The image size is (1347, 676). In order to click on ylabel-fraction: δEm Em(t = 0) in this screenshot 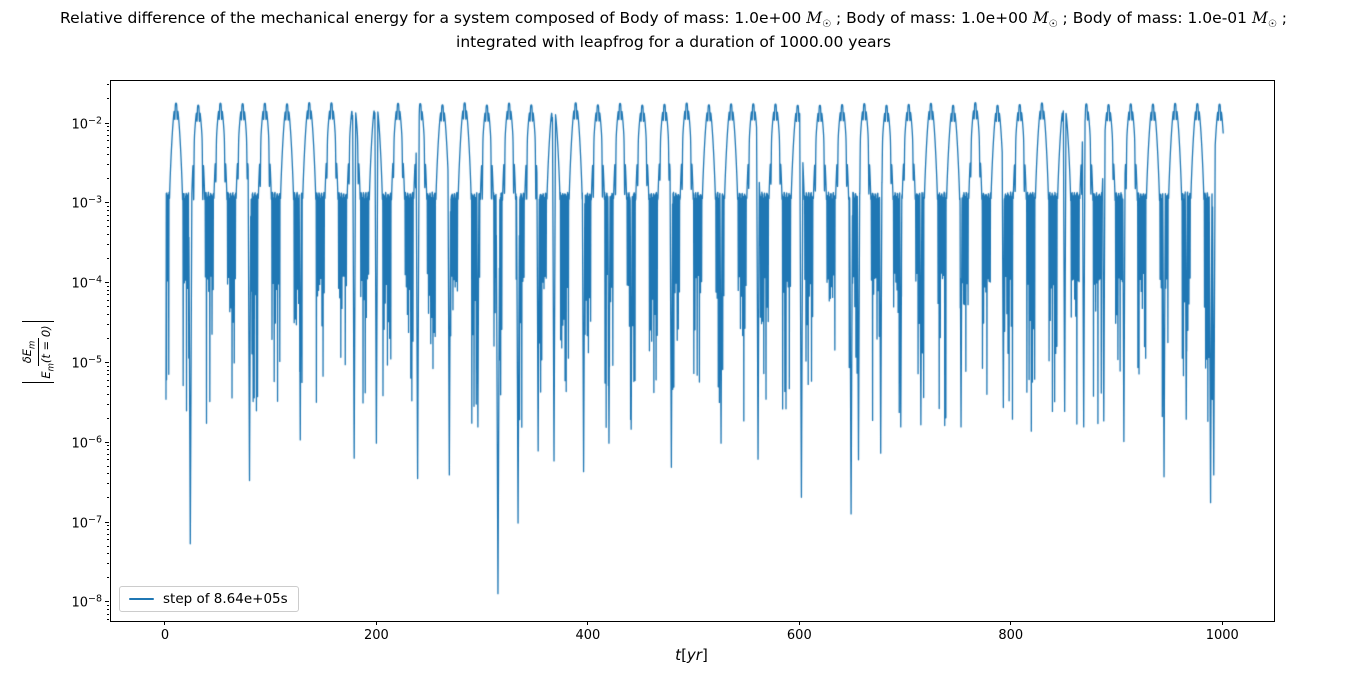, I will do `click(38, 352)`.